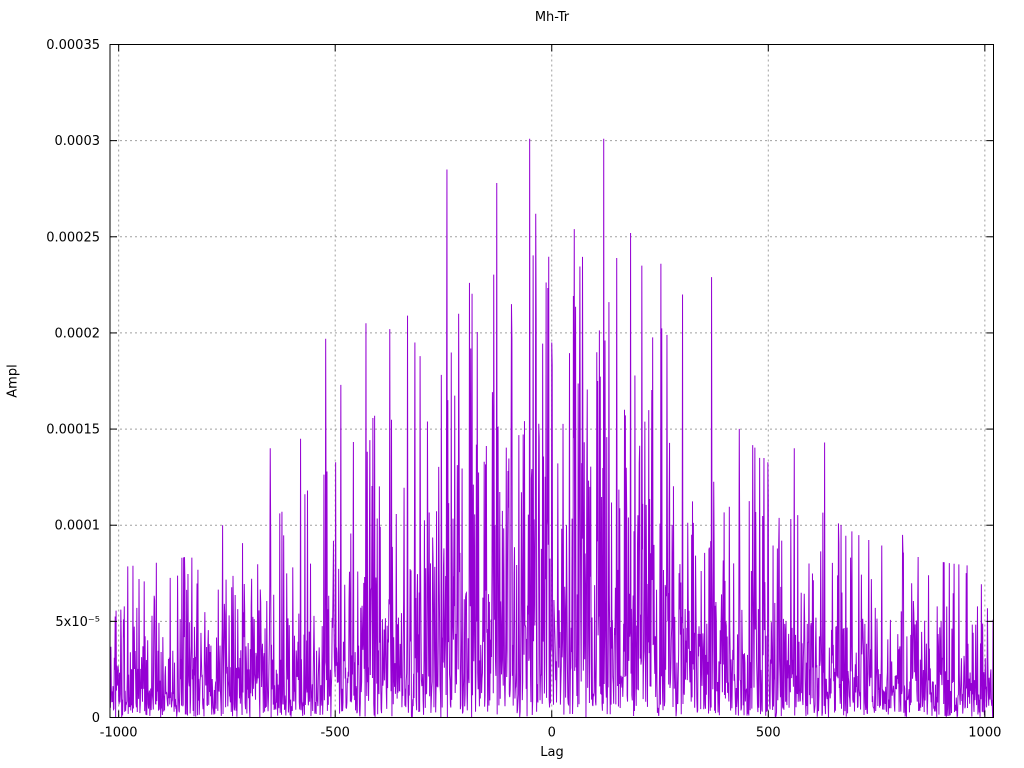 This screenshot has width=1024, height=768. I want to click on x-tick-label: 500, so click(768, 733).